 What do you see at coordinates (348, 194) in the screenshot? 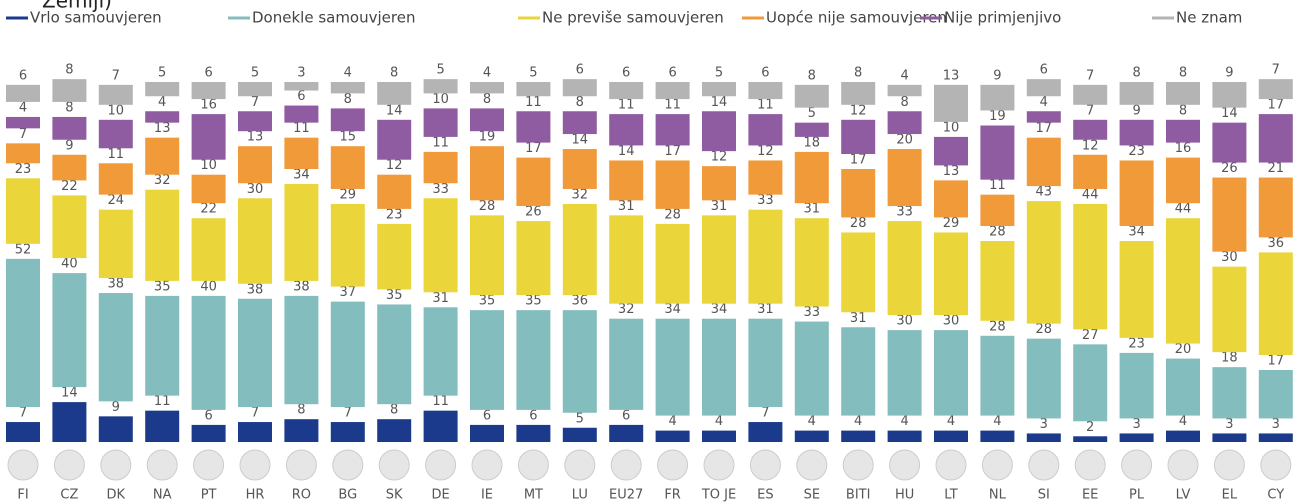
I see `data-label: 29` at bounding box center [348, 194].